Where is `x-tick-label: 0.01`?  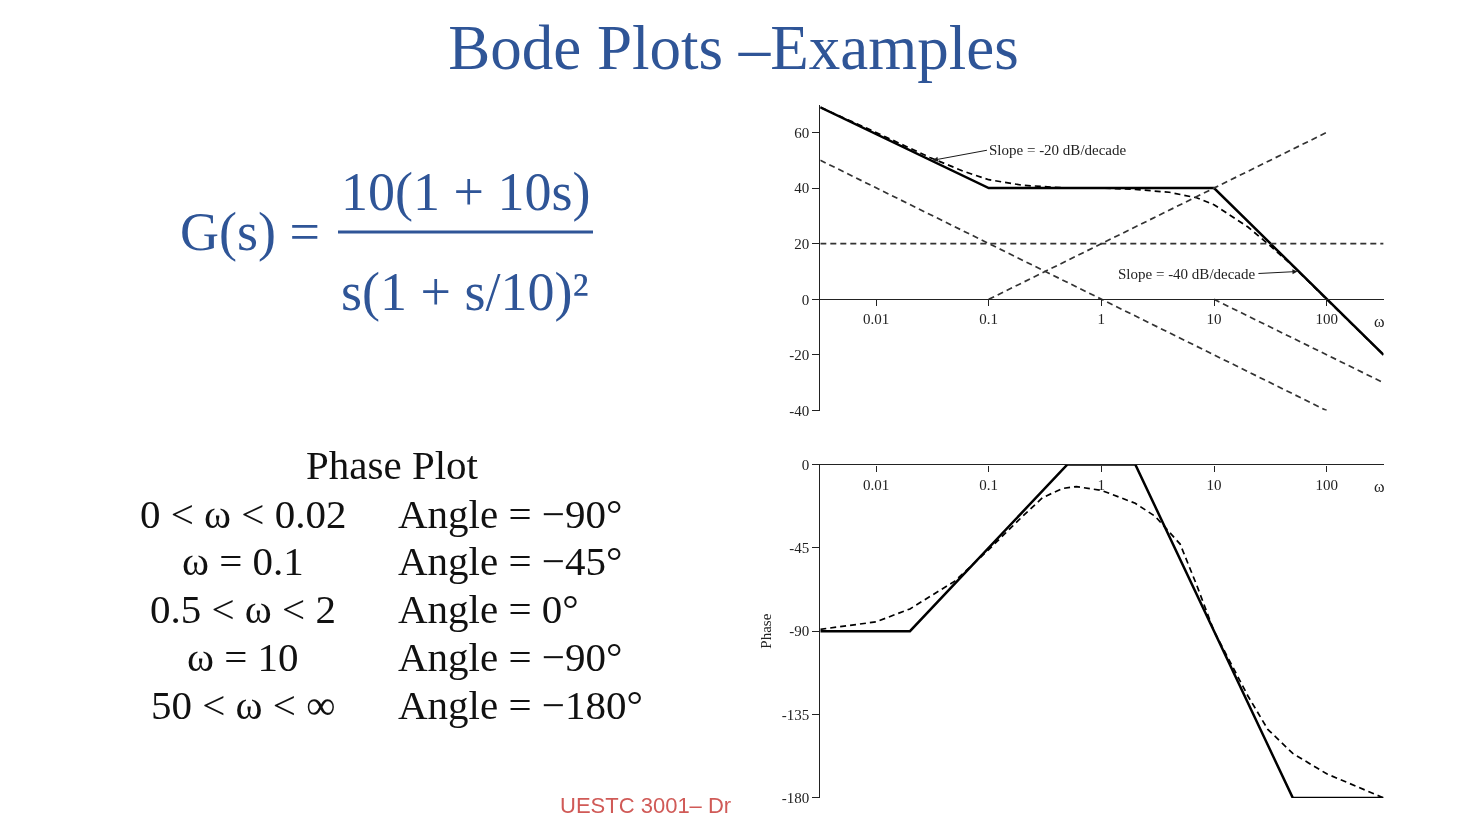 x-tick-label: 0.01 is located at coordinates (876, 484).